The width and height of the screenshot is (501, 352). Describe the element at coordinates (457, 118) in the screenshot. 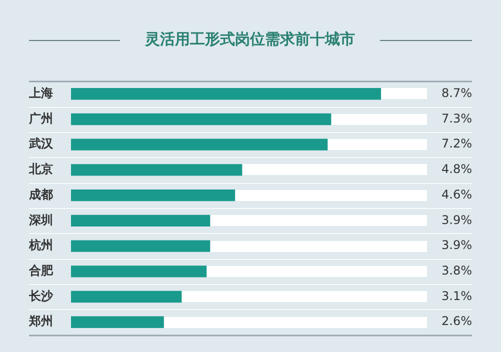

I see `data-label: 7.3%` at that location.